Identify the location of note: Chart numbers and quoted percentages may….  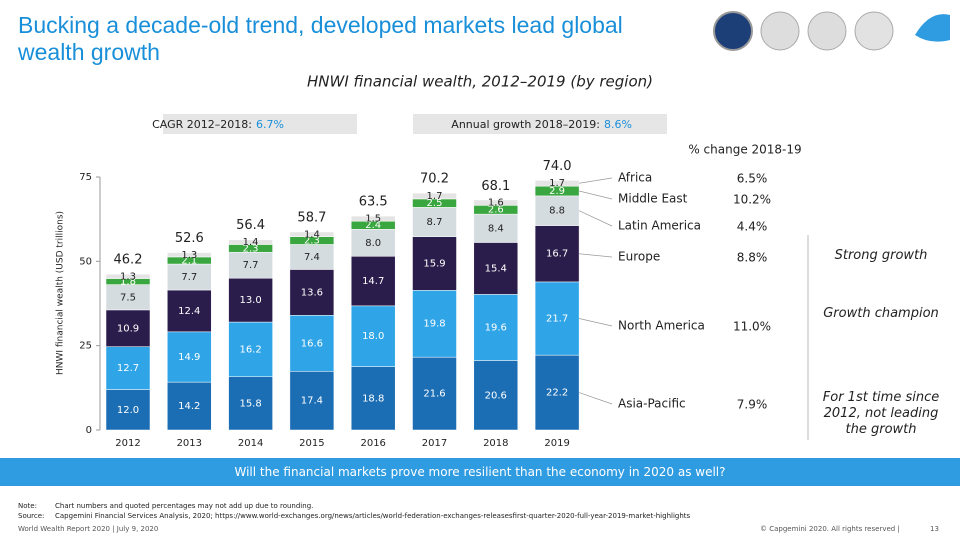
(184, 506).